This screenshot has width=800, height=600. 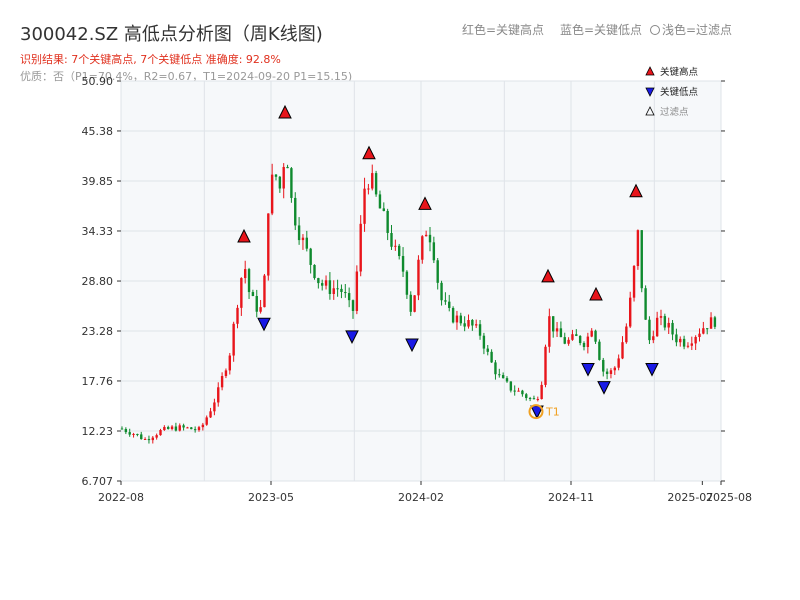 What do you see at coordinates (691, 29) in the screenshot?
I see `header-legend-gray: 浅色=过滤点` at bounding box center [691, 29].